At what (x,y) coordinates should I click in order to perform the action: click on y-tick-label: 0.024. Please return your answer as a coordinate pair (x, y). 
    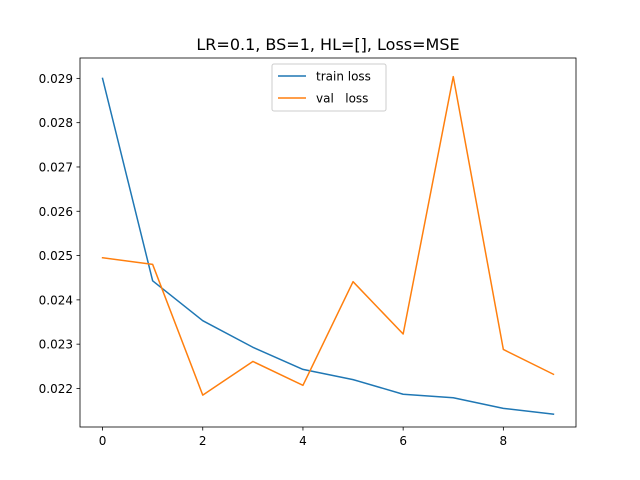
    Looking at the image, I should click on (56, 300).